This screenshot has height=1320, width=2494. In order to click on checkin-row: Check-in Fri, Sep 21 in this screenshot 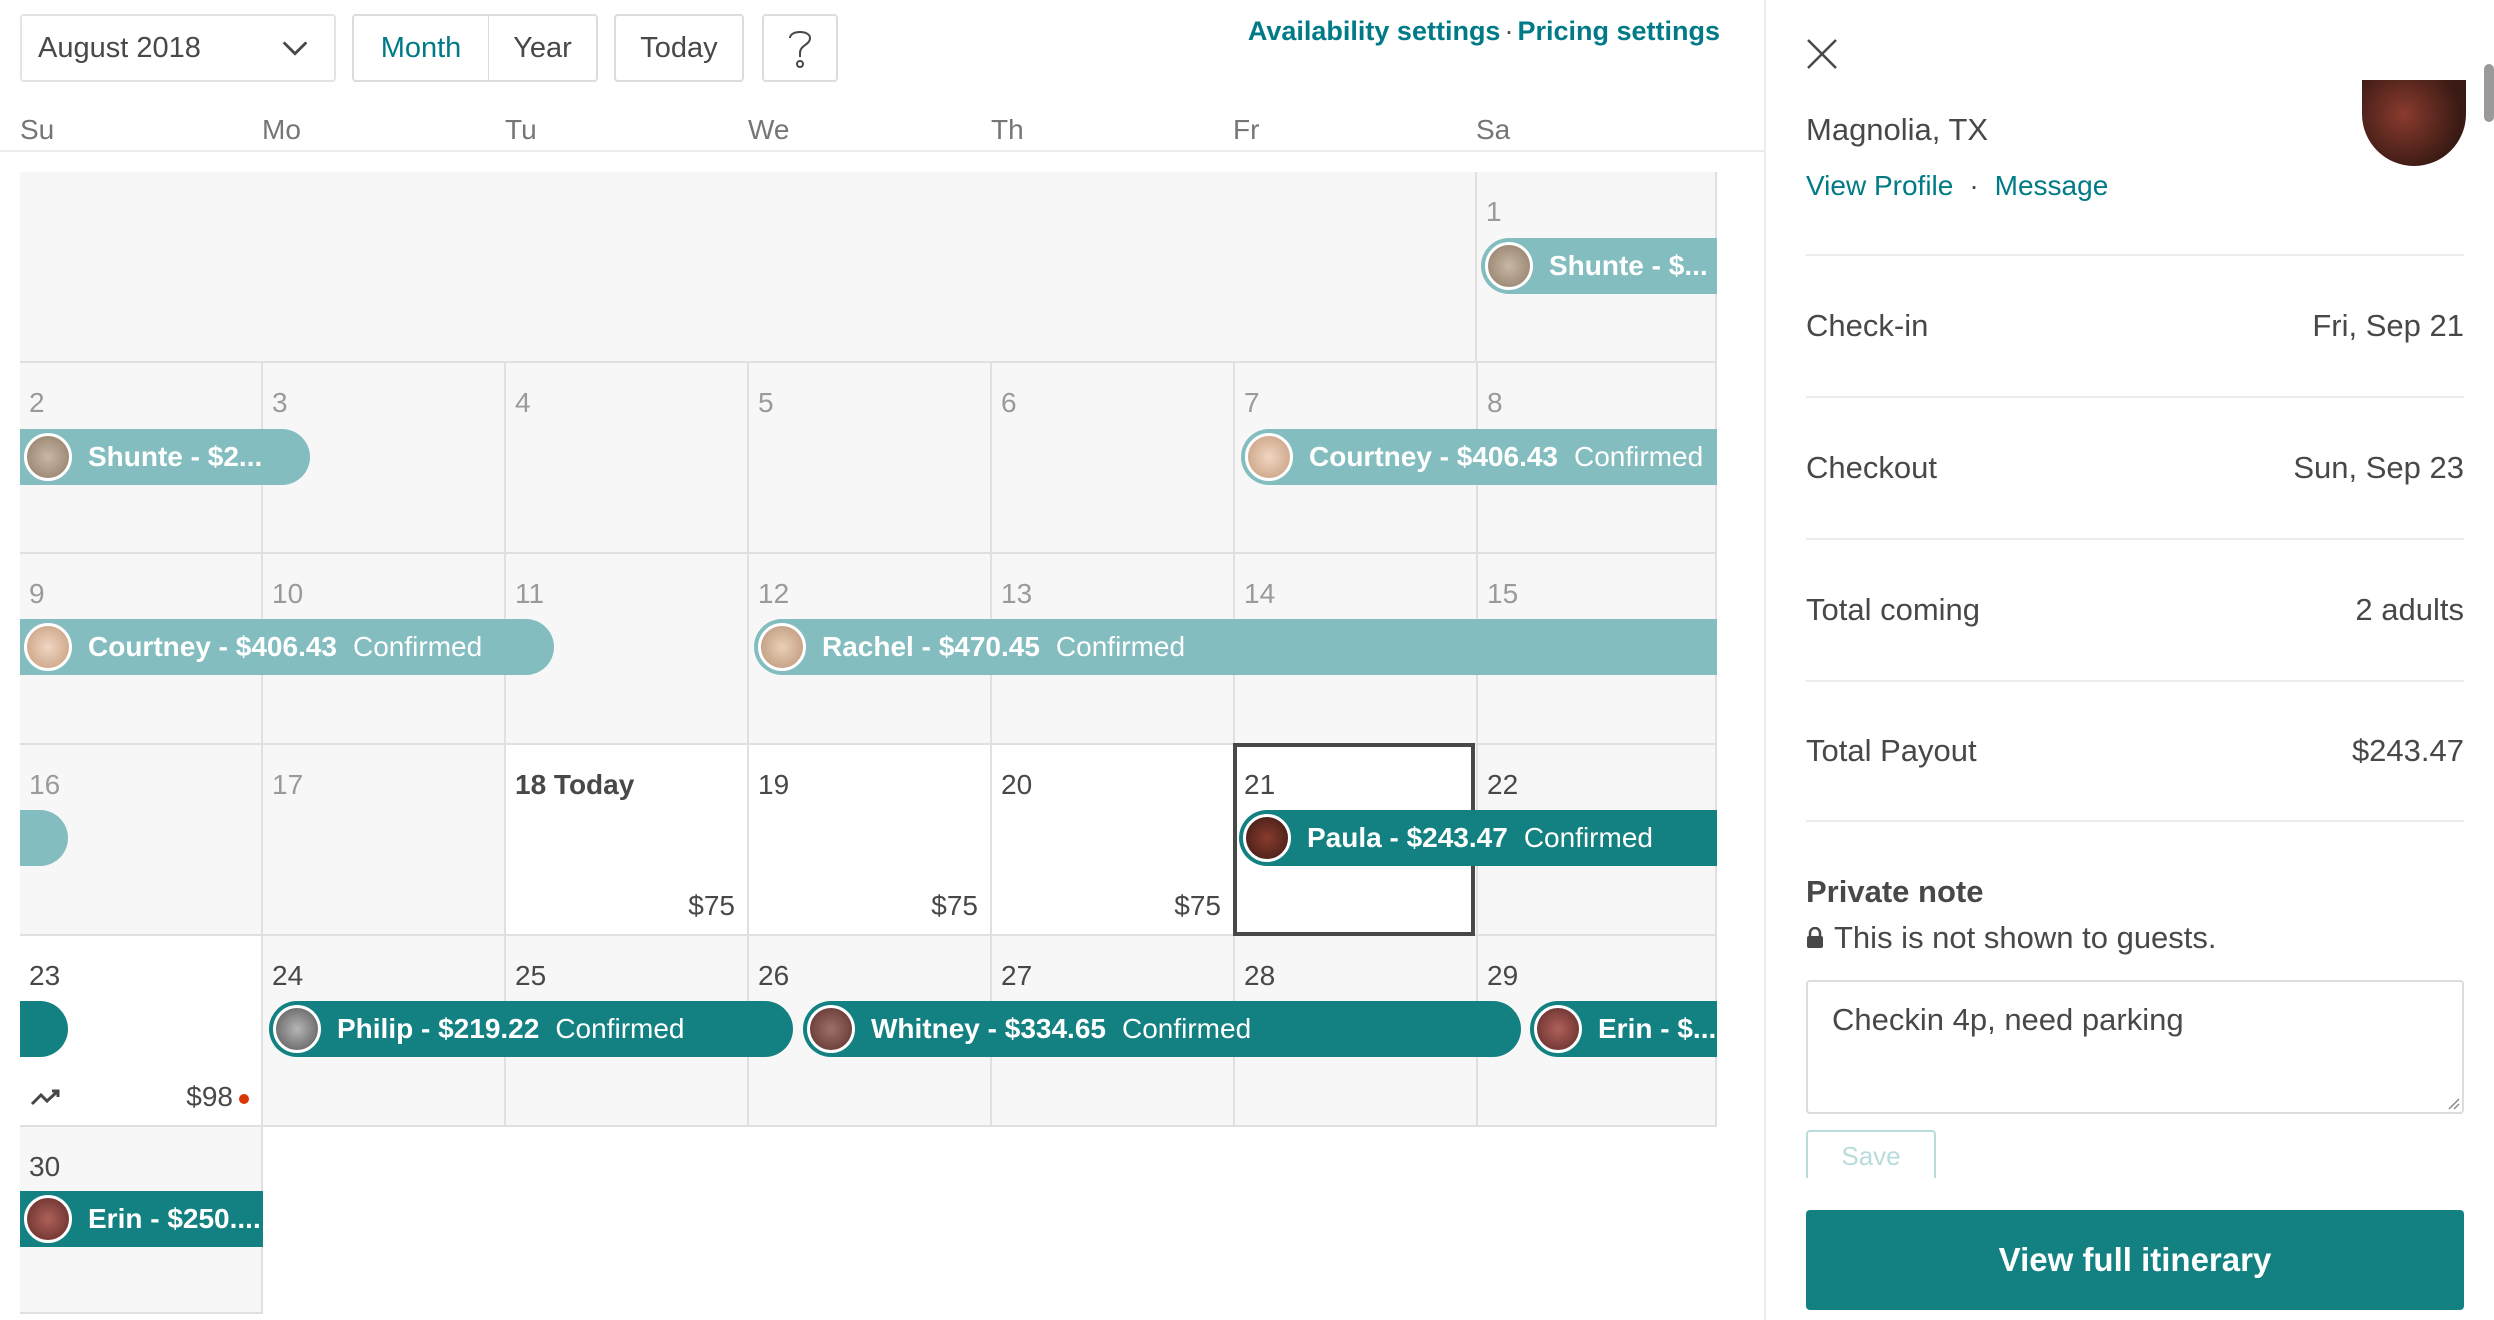, I will do `click(2135, 325)`.